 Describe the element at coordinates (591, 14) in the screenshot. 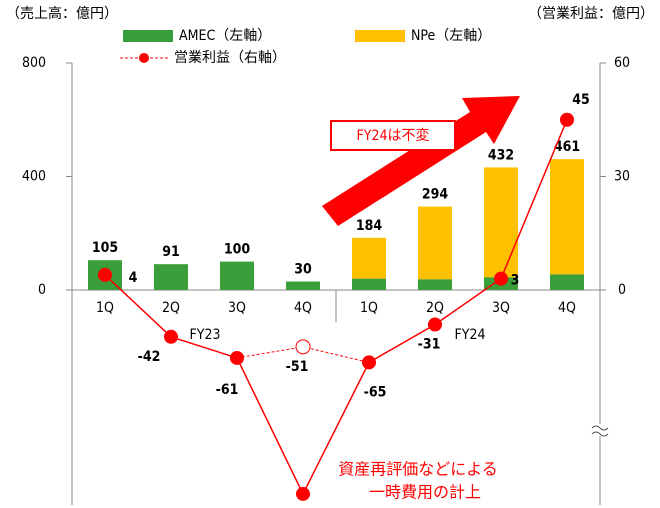

I see `right-unit: （営業利益：億円）` at that location.